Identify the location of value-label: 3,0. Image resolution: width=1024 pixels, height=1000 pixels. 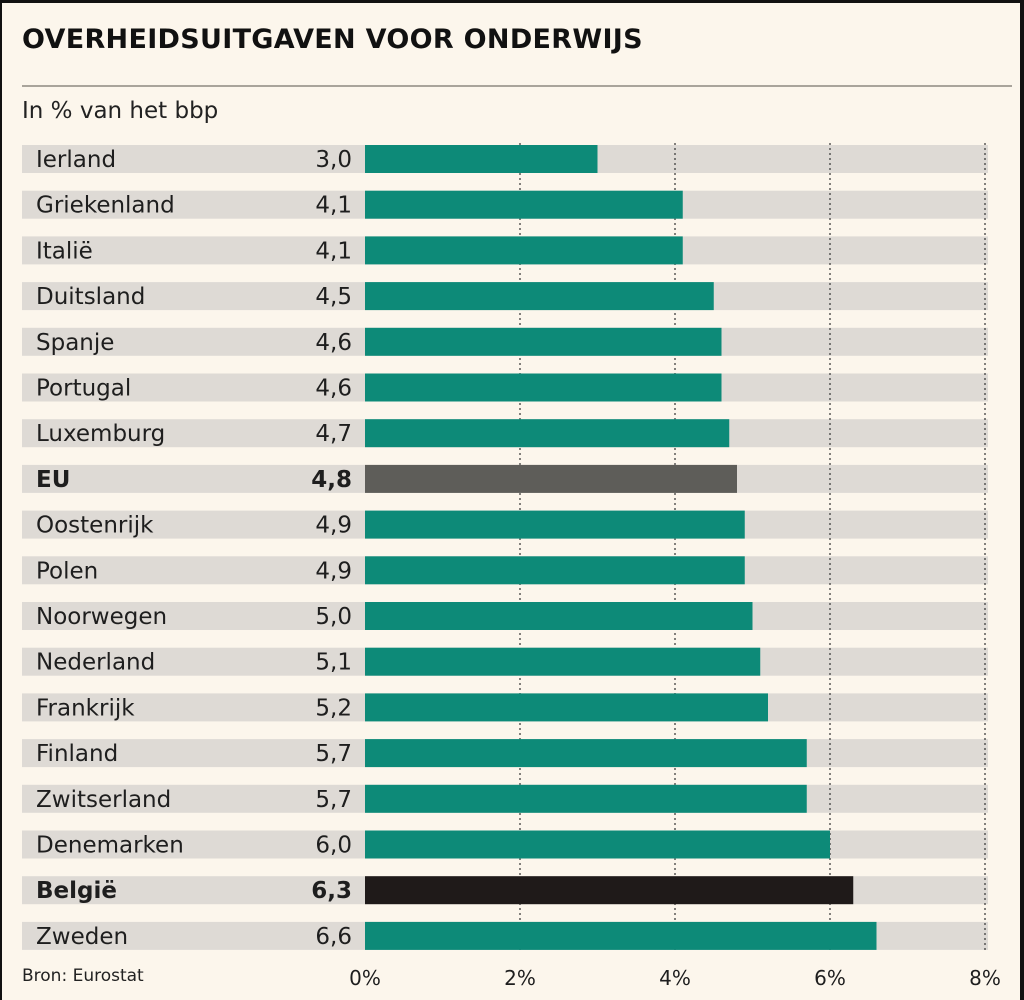
(333, 160).